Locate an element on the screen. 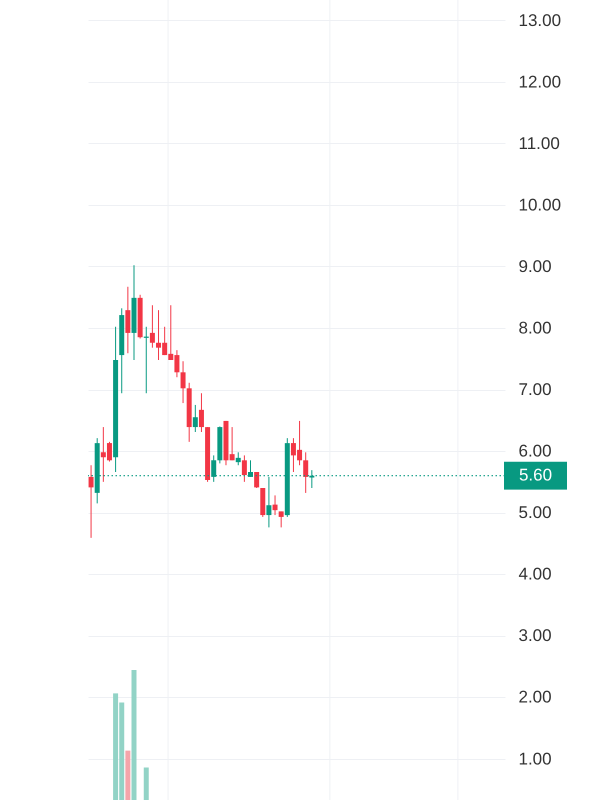 The image size is (600, 800). y-tick-label: 1.00 is located at coordinates (535, 758).